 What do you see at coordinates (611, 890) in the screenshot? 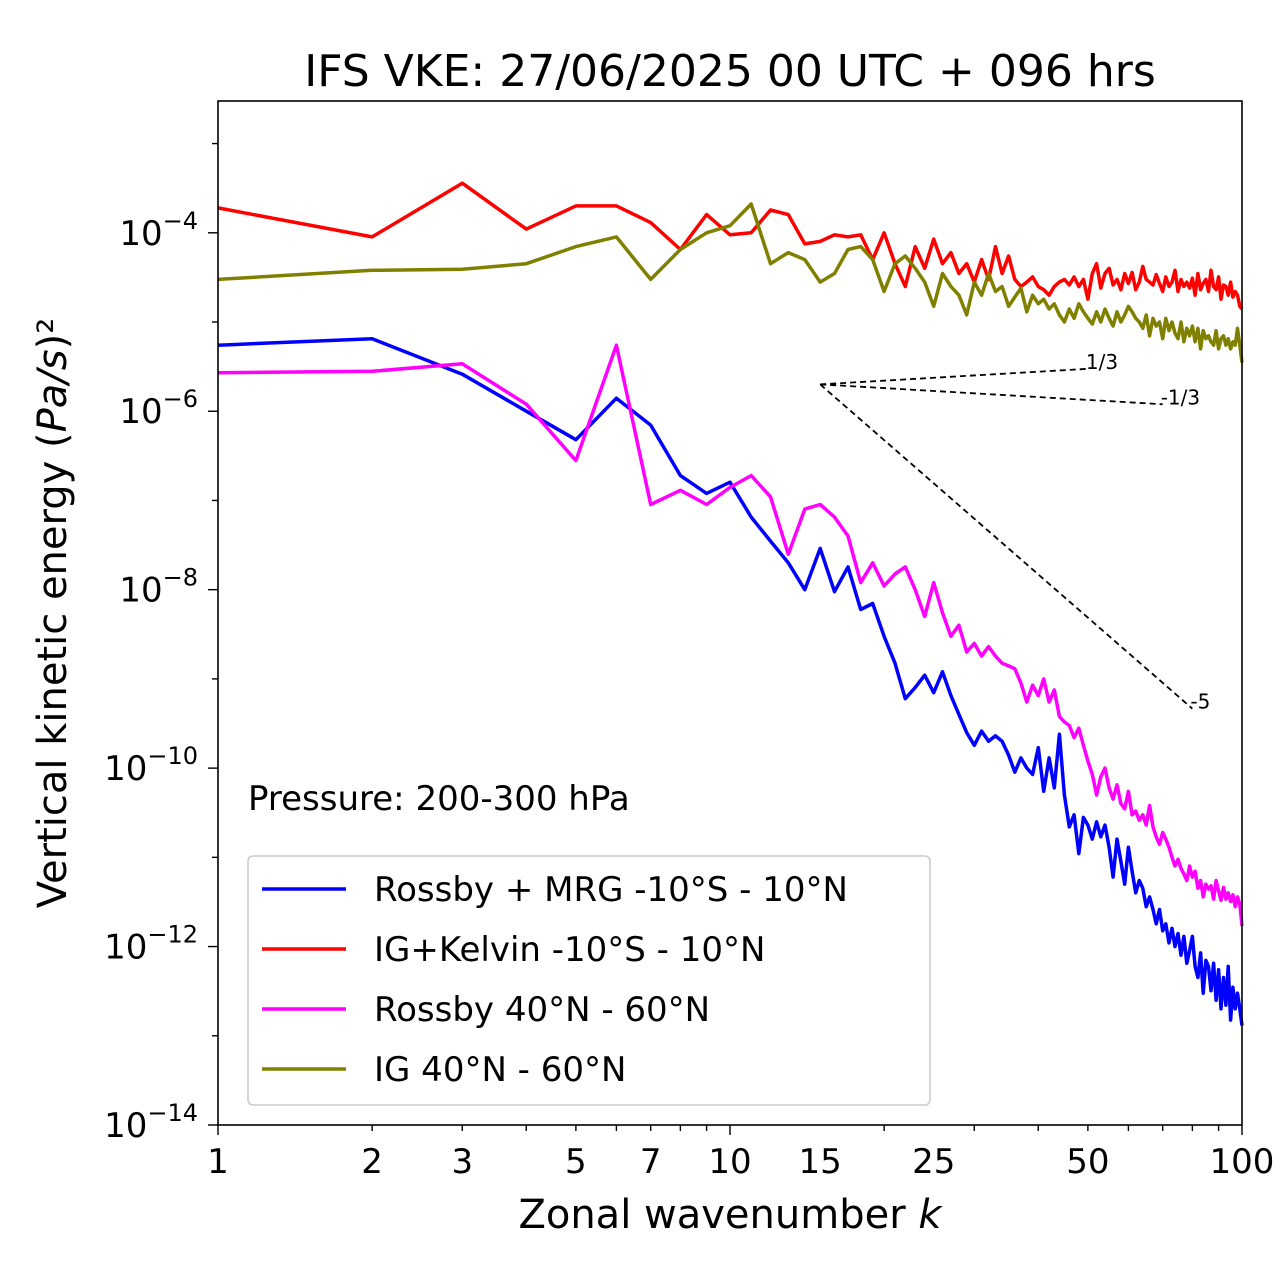
I see `legend-label-1: Rossby + MRG -10°S - 10°N` at bounding box center [611, 890].